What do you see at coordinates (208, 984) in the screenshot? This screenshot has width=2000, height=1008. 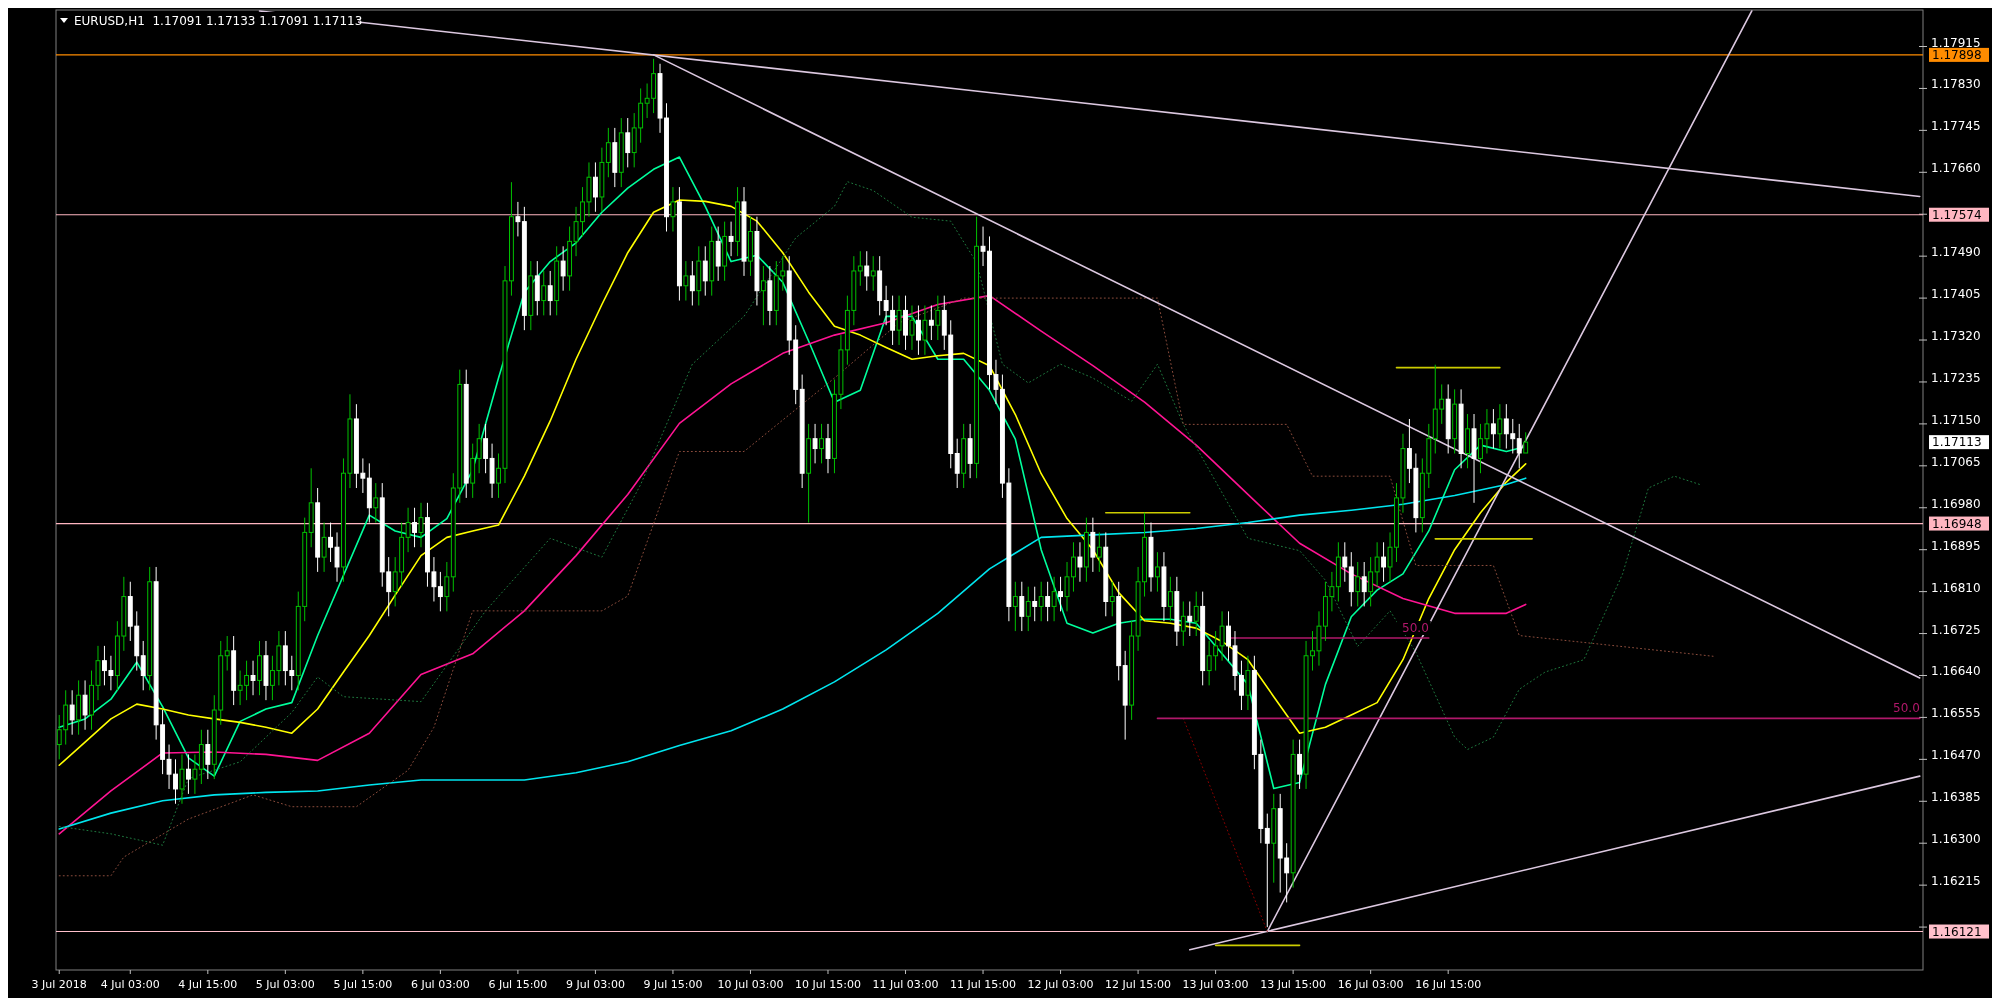 I see `x-tick-label: 4 Jul 15:00` at bounding box center [208, 984].